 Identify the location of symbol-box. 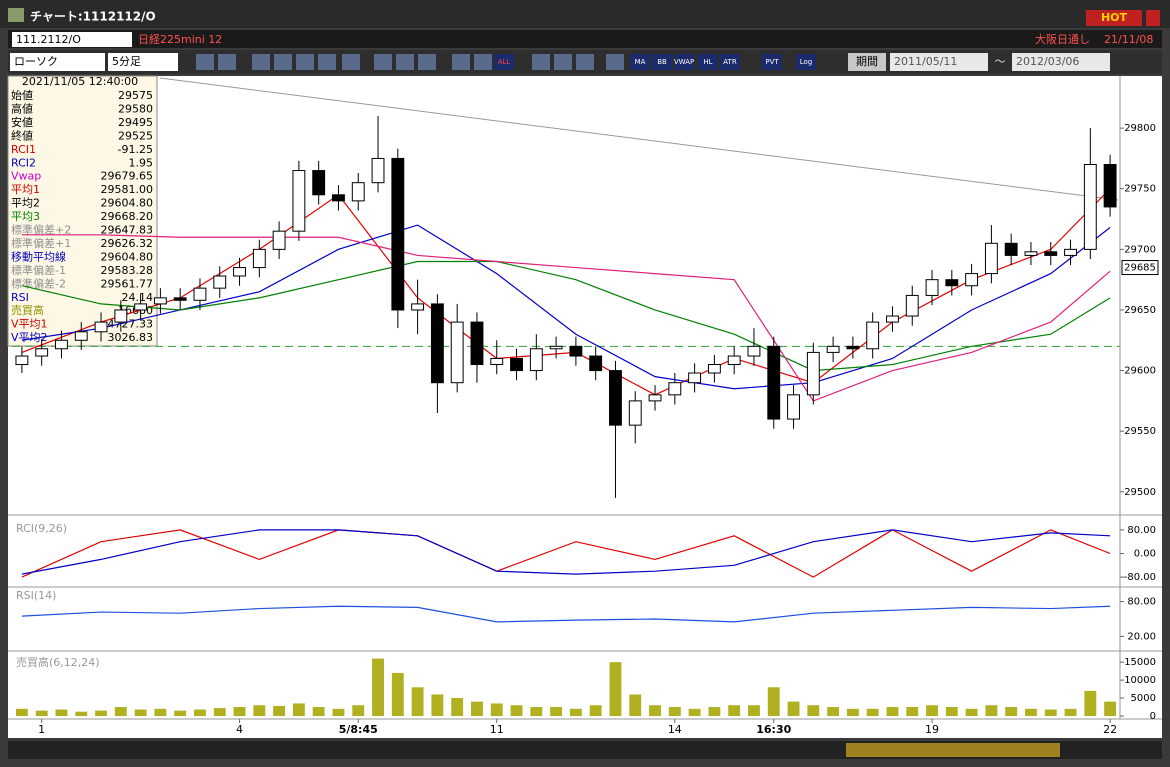
(72, 39).